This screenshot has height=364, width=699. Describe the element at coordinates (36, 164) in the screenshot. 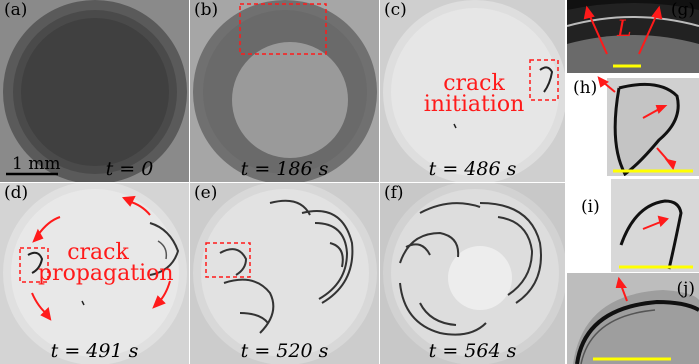

I see `scale-bar-label: 1 mm` at that location.